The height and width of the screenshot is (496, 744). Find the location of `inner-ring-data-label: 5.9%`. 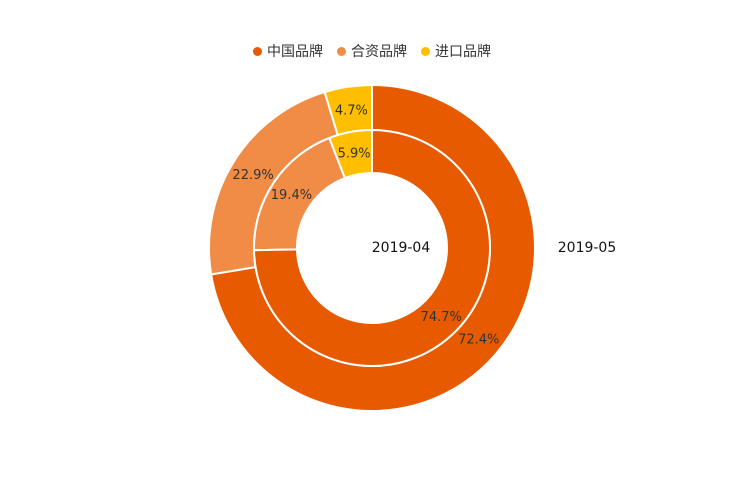

inner-ring-data-label: 5.9% is located at coordinates (354, 154).